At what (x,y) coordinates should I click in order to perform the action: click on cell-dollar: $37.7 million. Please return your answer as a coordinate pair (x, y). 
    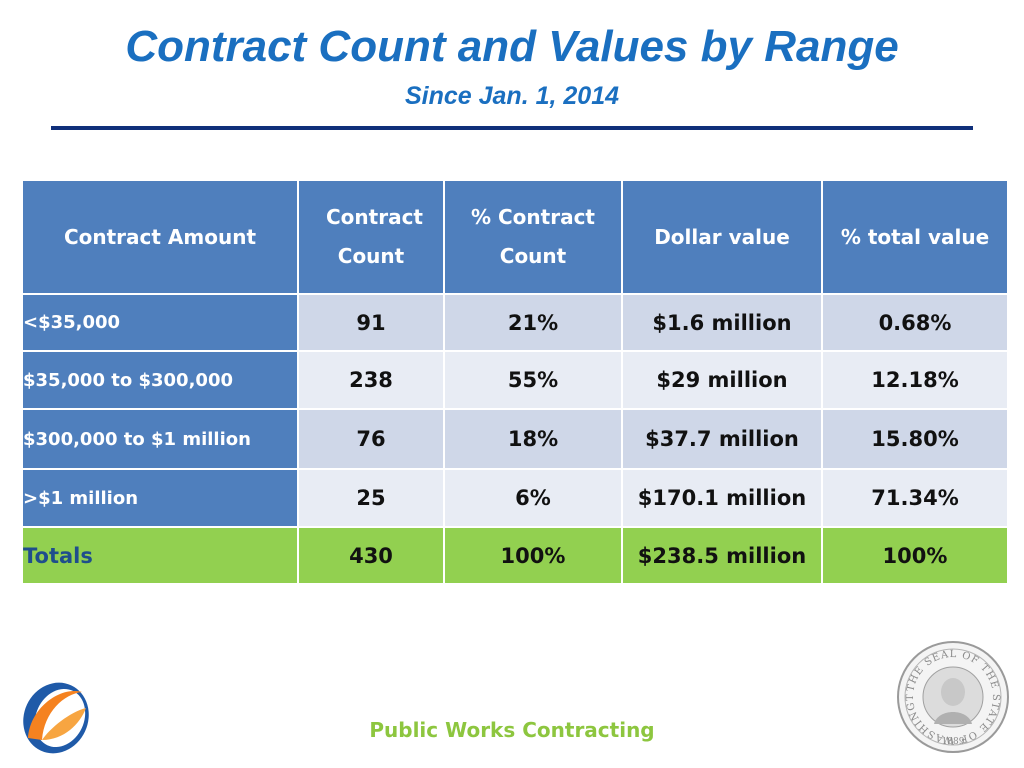
    Looking at the image, I should click on (722, 439).